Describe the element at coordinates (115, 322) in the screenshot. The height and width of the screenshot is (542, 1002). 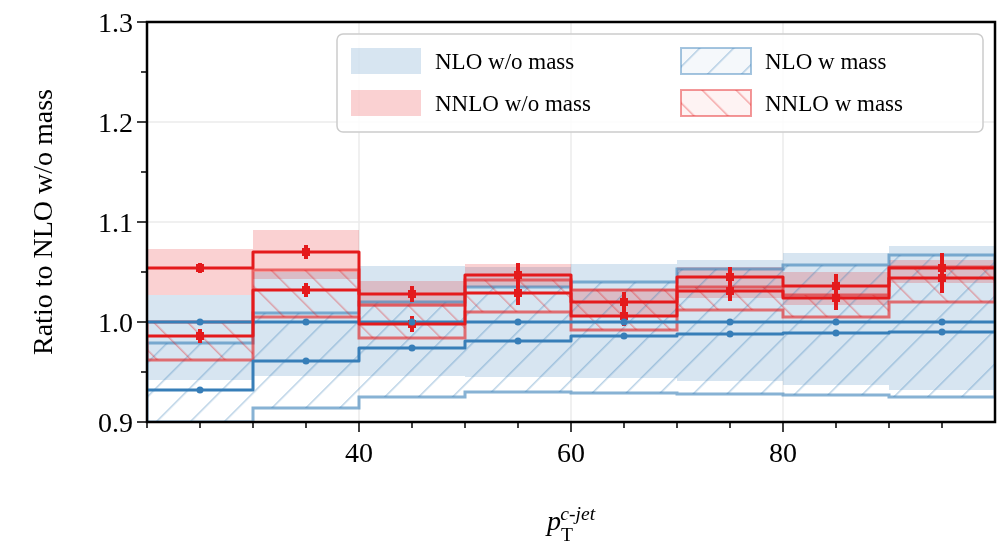
I see `y-tick-label: 1.0` at that location.